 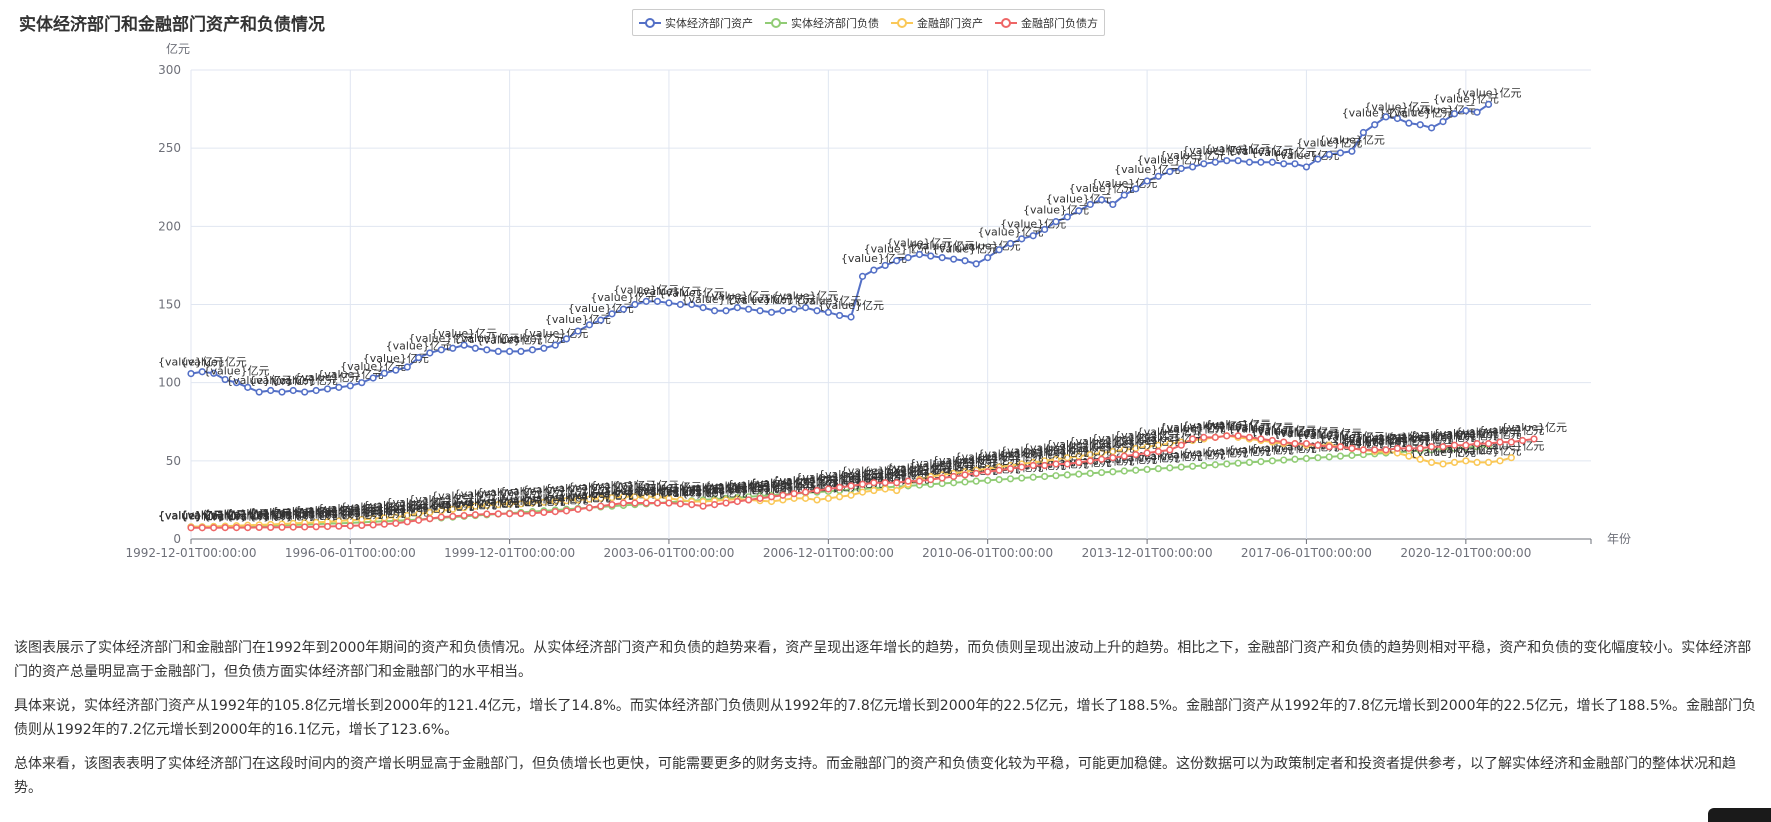 I want to click on legend-label: 实体经济部门资产, so click(x=709, y=23).